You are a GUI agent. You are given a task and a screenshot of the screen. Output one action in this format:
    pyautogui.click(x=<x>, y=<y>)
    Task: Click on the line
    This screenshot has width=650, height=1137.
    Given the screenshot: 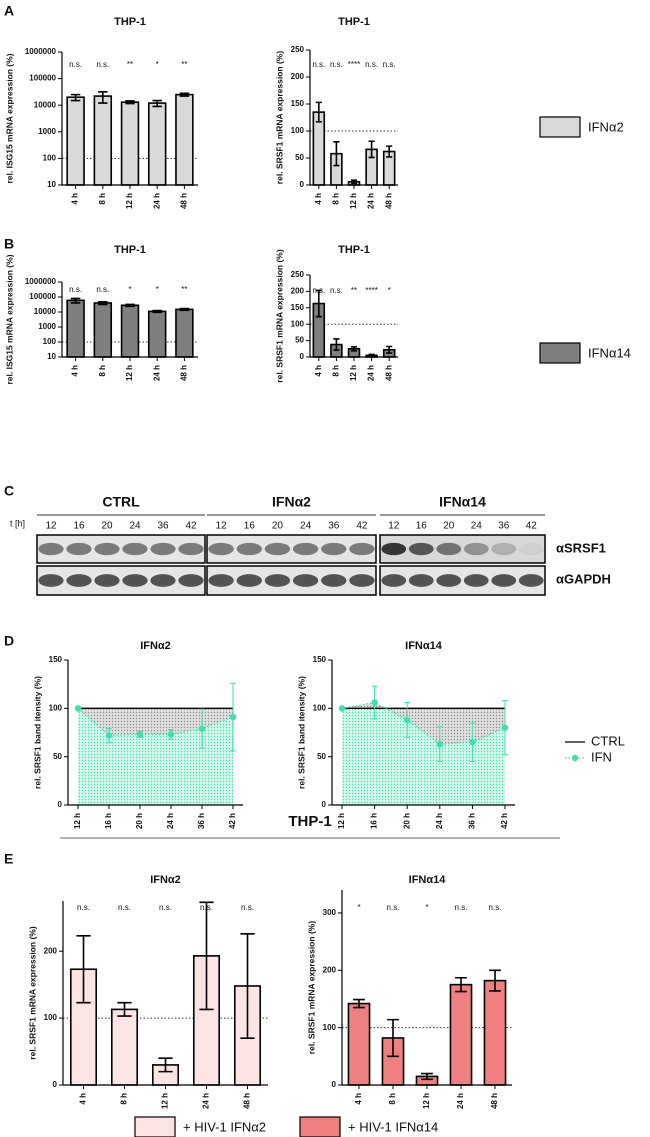 What is the action you would take?
    pyautogui.click(x=155, y=722)
    